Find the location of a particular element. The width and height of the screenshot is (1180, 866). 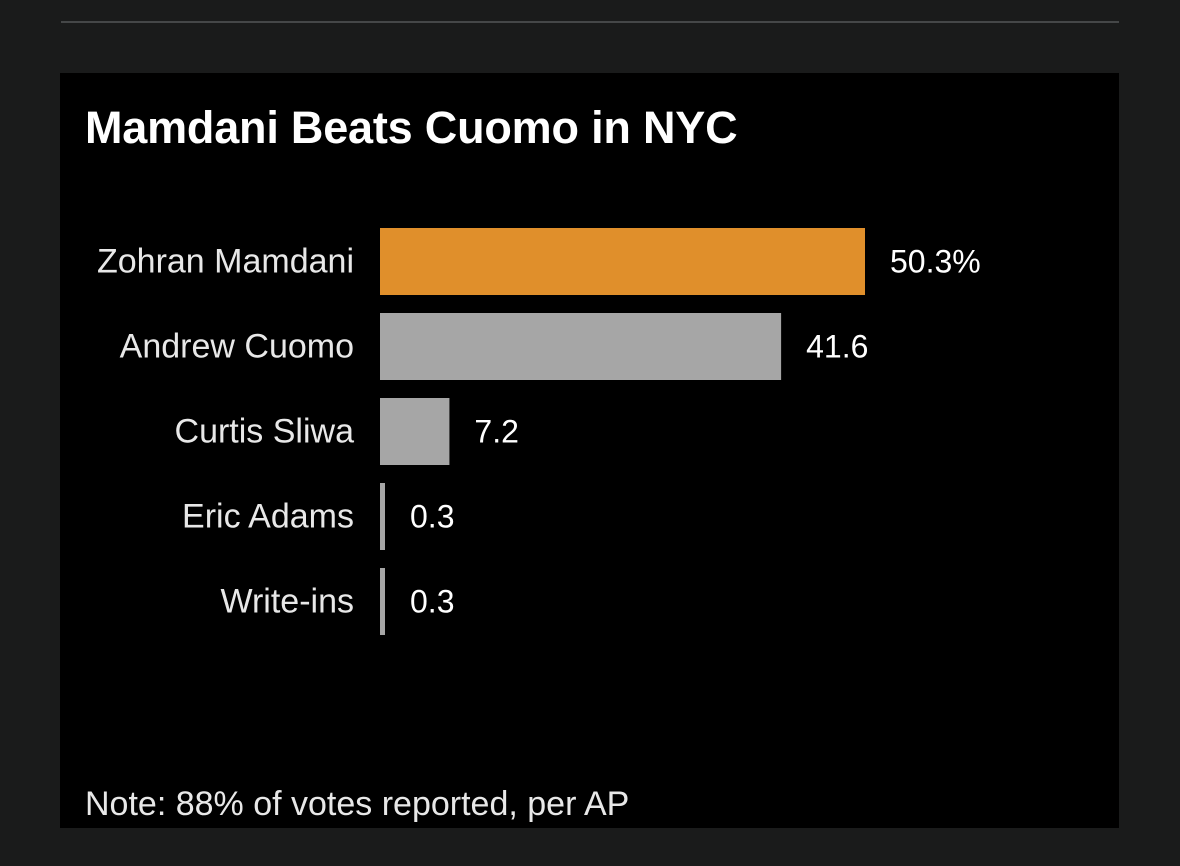

top-divider is located at coordinates (590, 22).